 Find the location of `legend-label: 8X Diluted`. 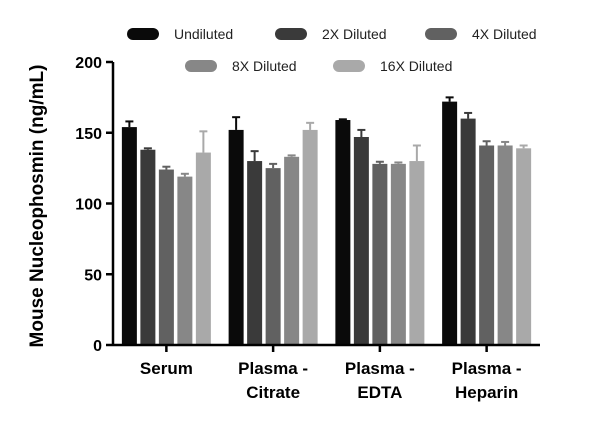

legend-label: 8X Diluted is located at coordinates (264, 66).